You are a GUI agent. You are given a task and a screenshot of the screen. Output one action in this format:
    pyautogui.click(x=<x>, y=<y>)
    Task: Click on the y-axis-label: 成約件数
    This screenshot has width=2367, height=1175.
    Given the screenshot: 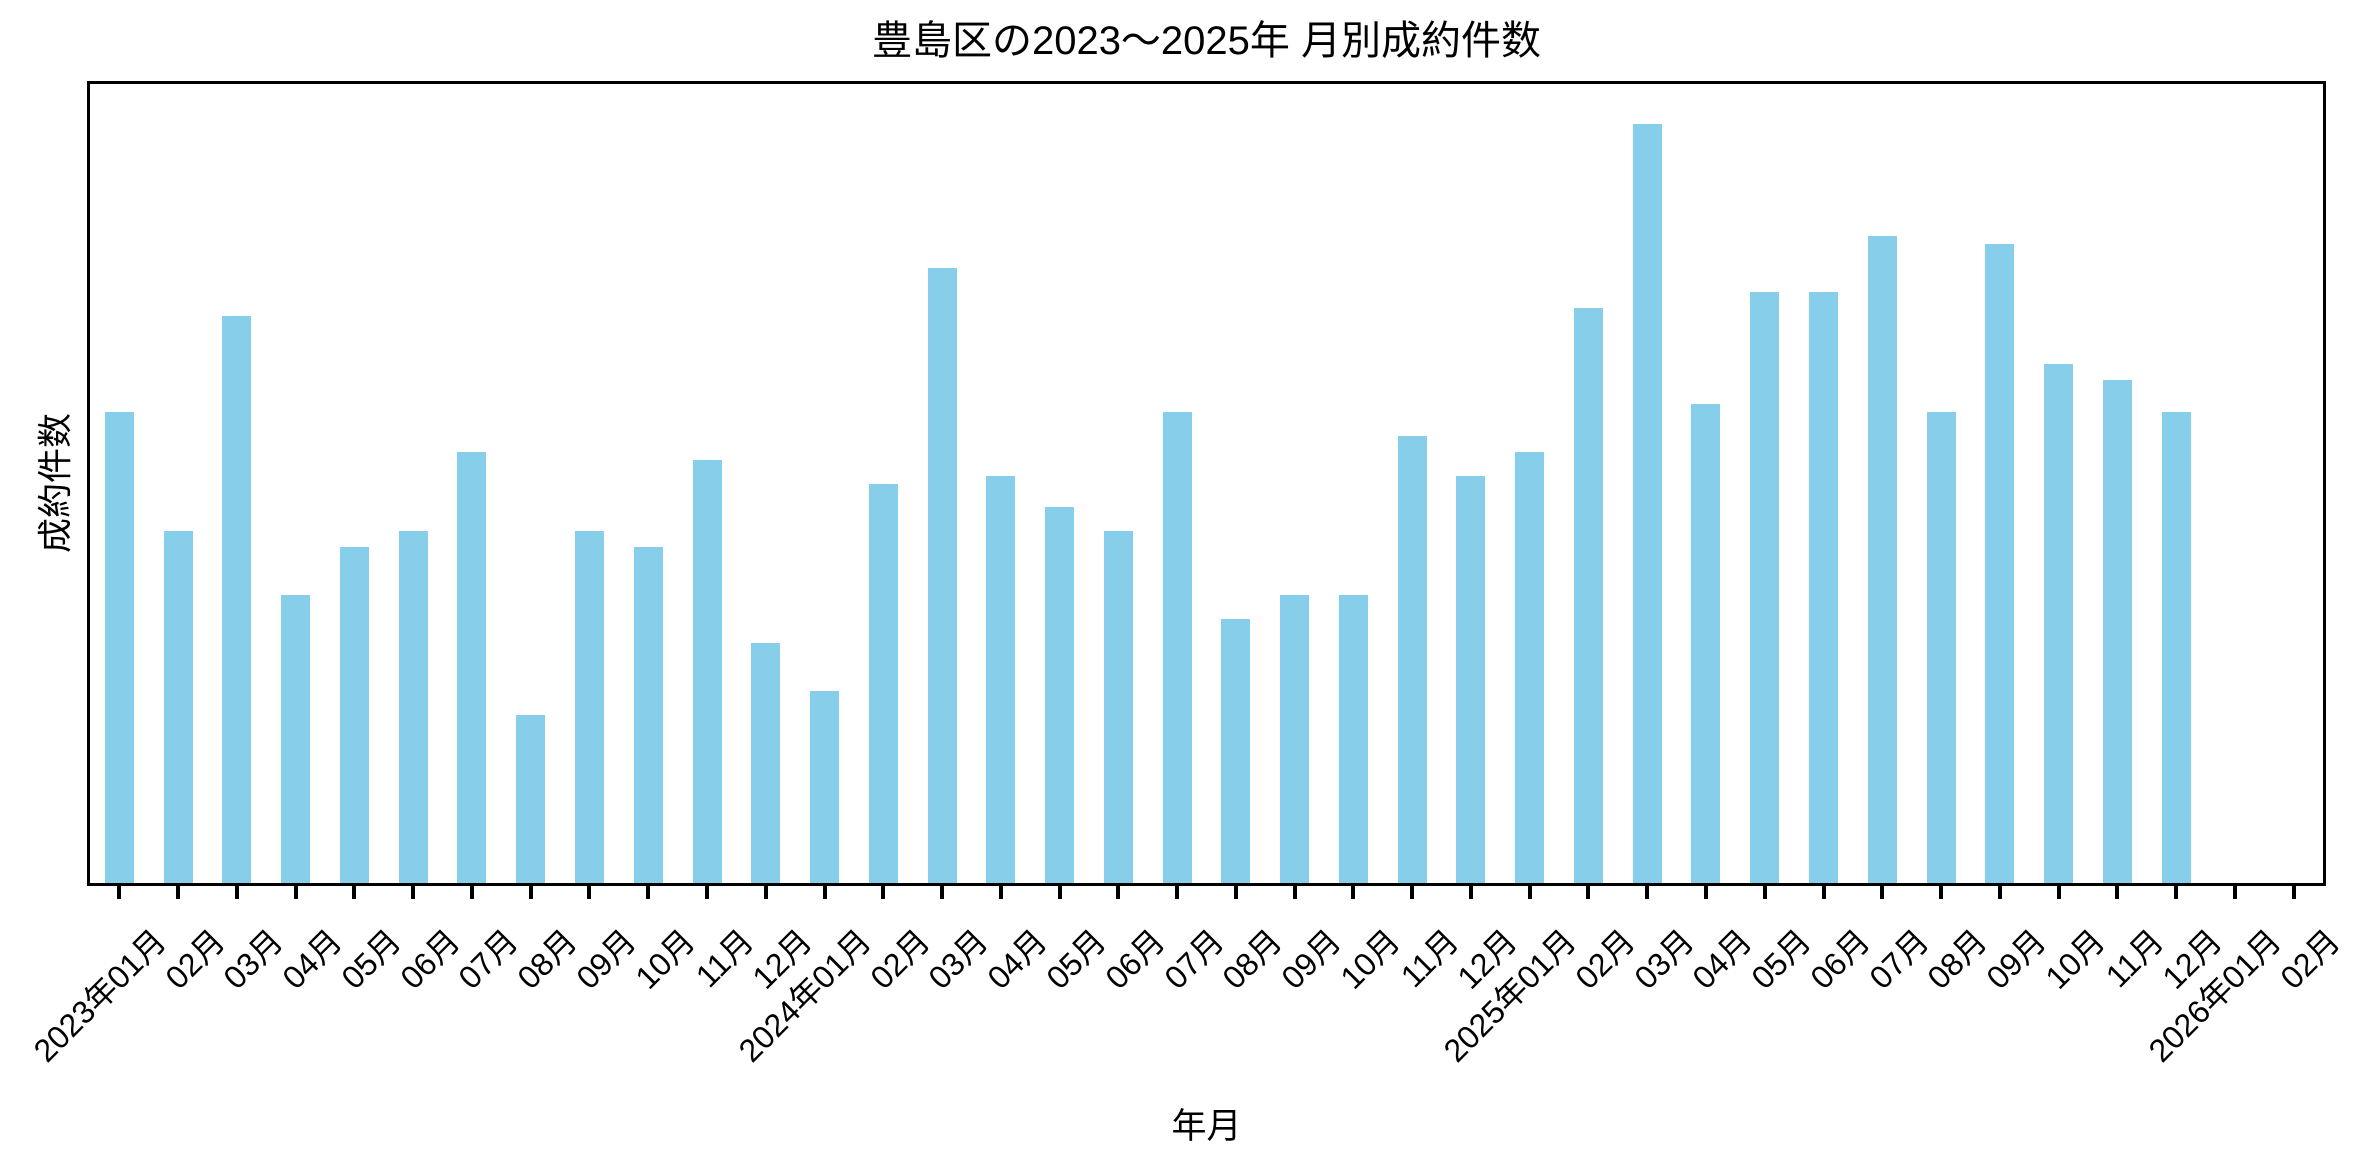 What is the action you would take?
    pyautogui.click(x=56, y=483)
    